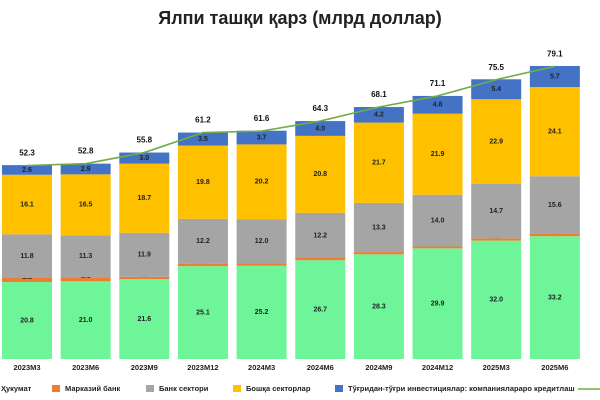 The image size is (600, 400). Describe the element at coordinates (85, 367) in the screenshot. I see `x-tick-label: 2023M6` at that location.